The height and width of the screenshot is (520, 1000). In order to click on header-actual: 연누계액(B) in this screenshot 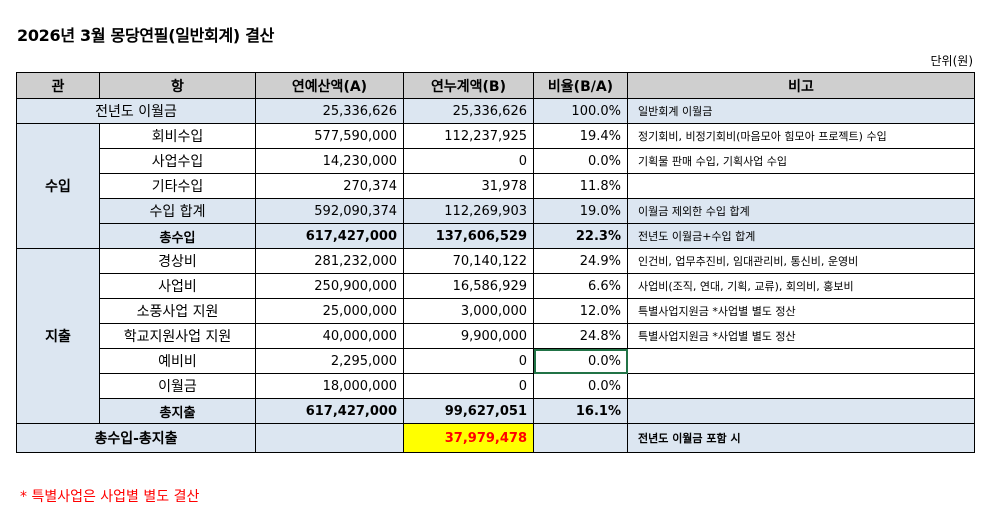, I will do `click(468, 85)`.